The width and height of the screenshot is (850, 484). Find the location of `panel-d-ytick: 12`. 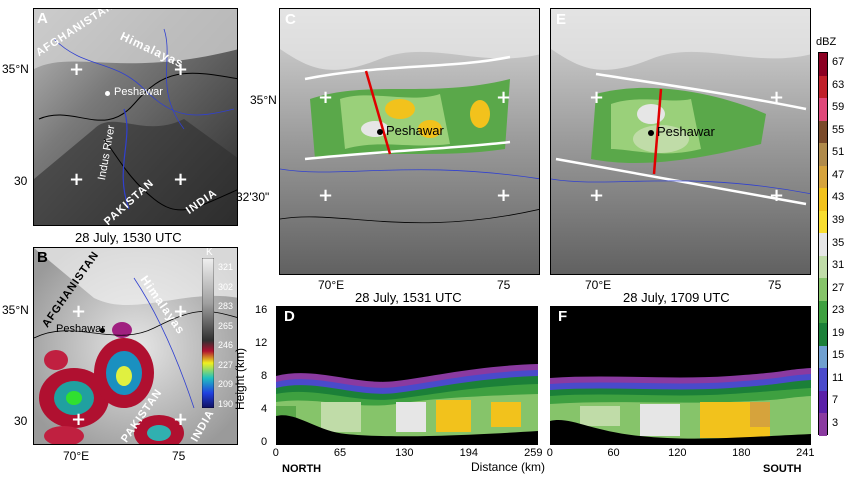

panel-d-ytick: 12 is located at coordinates (261, 343).